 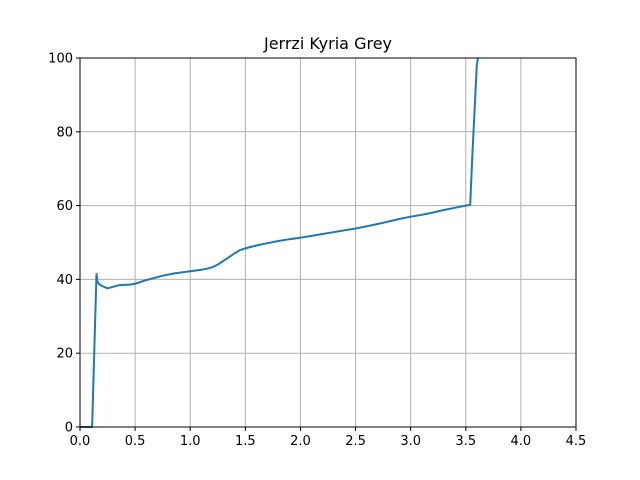 I want to click on y-tick-label: 60, so click(x=64, y=206).